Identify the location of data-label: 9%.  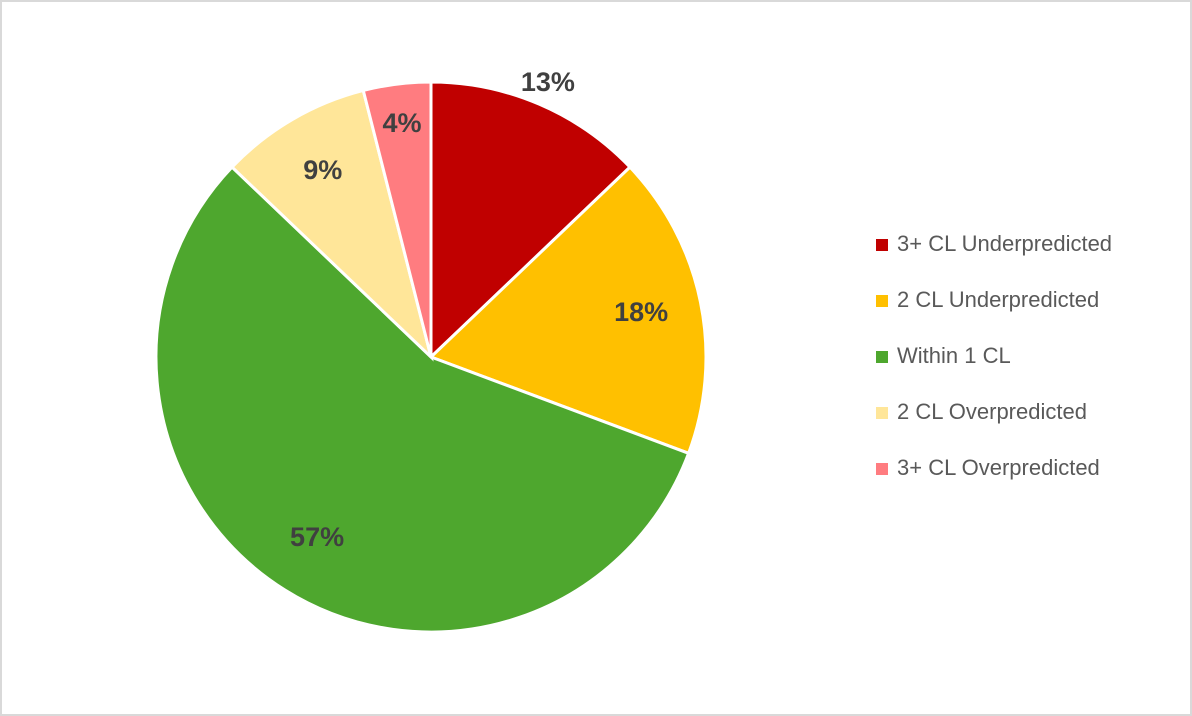
(322, 170).